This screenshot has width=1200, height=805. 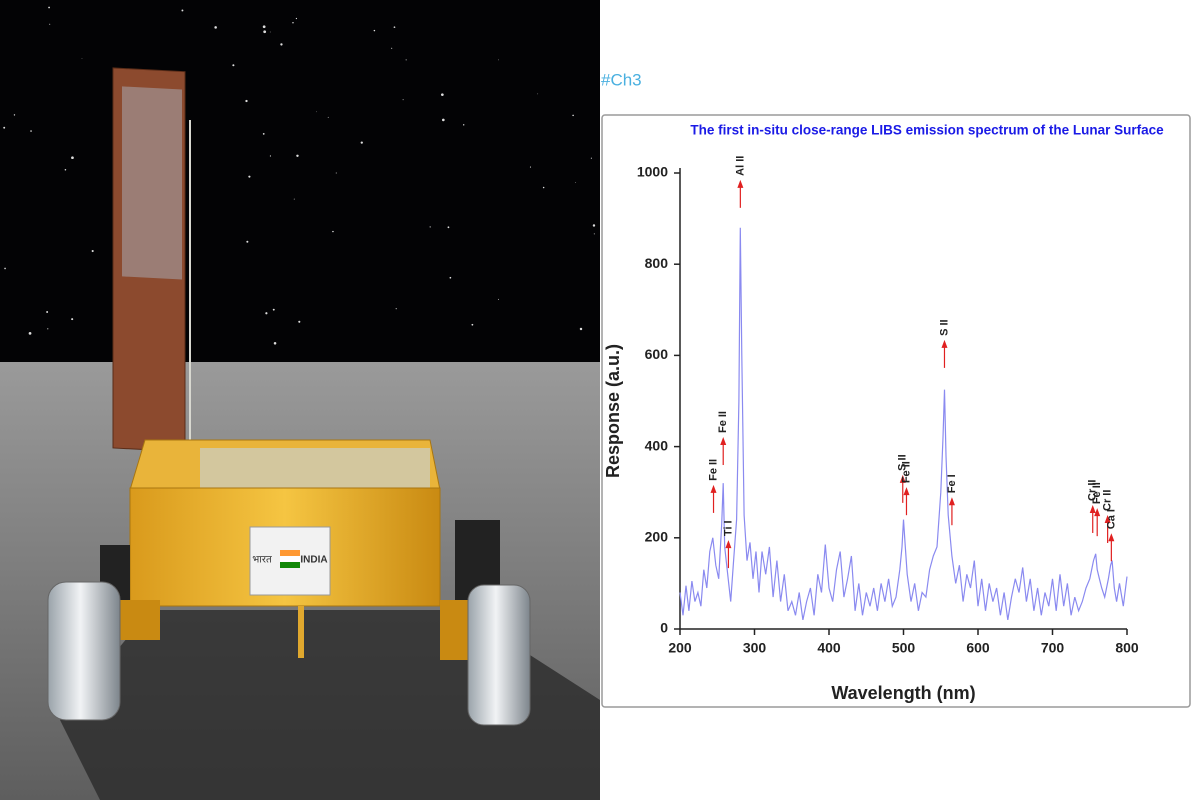 What do you see at coordinates (84, 651) in the screenshot?
I see `front-wheel-left` at bounding box center [84, 651].